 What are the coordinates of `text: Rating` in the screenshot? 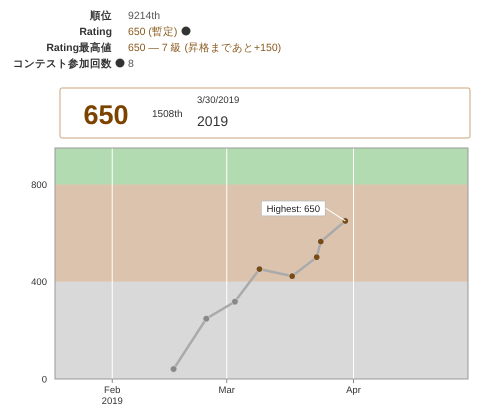 It's located at (95, 32).